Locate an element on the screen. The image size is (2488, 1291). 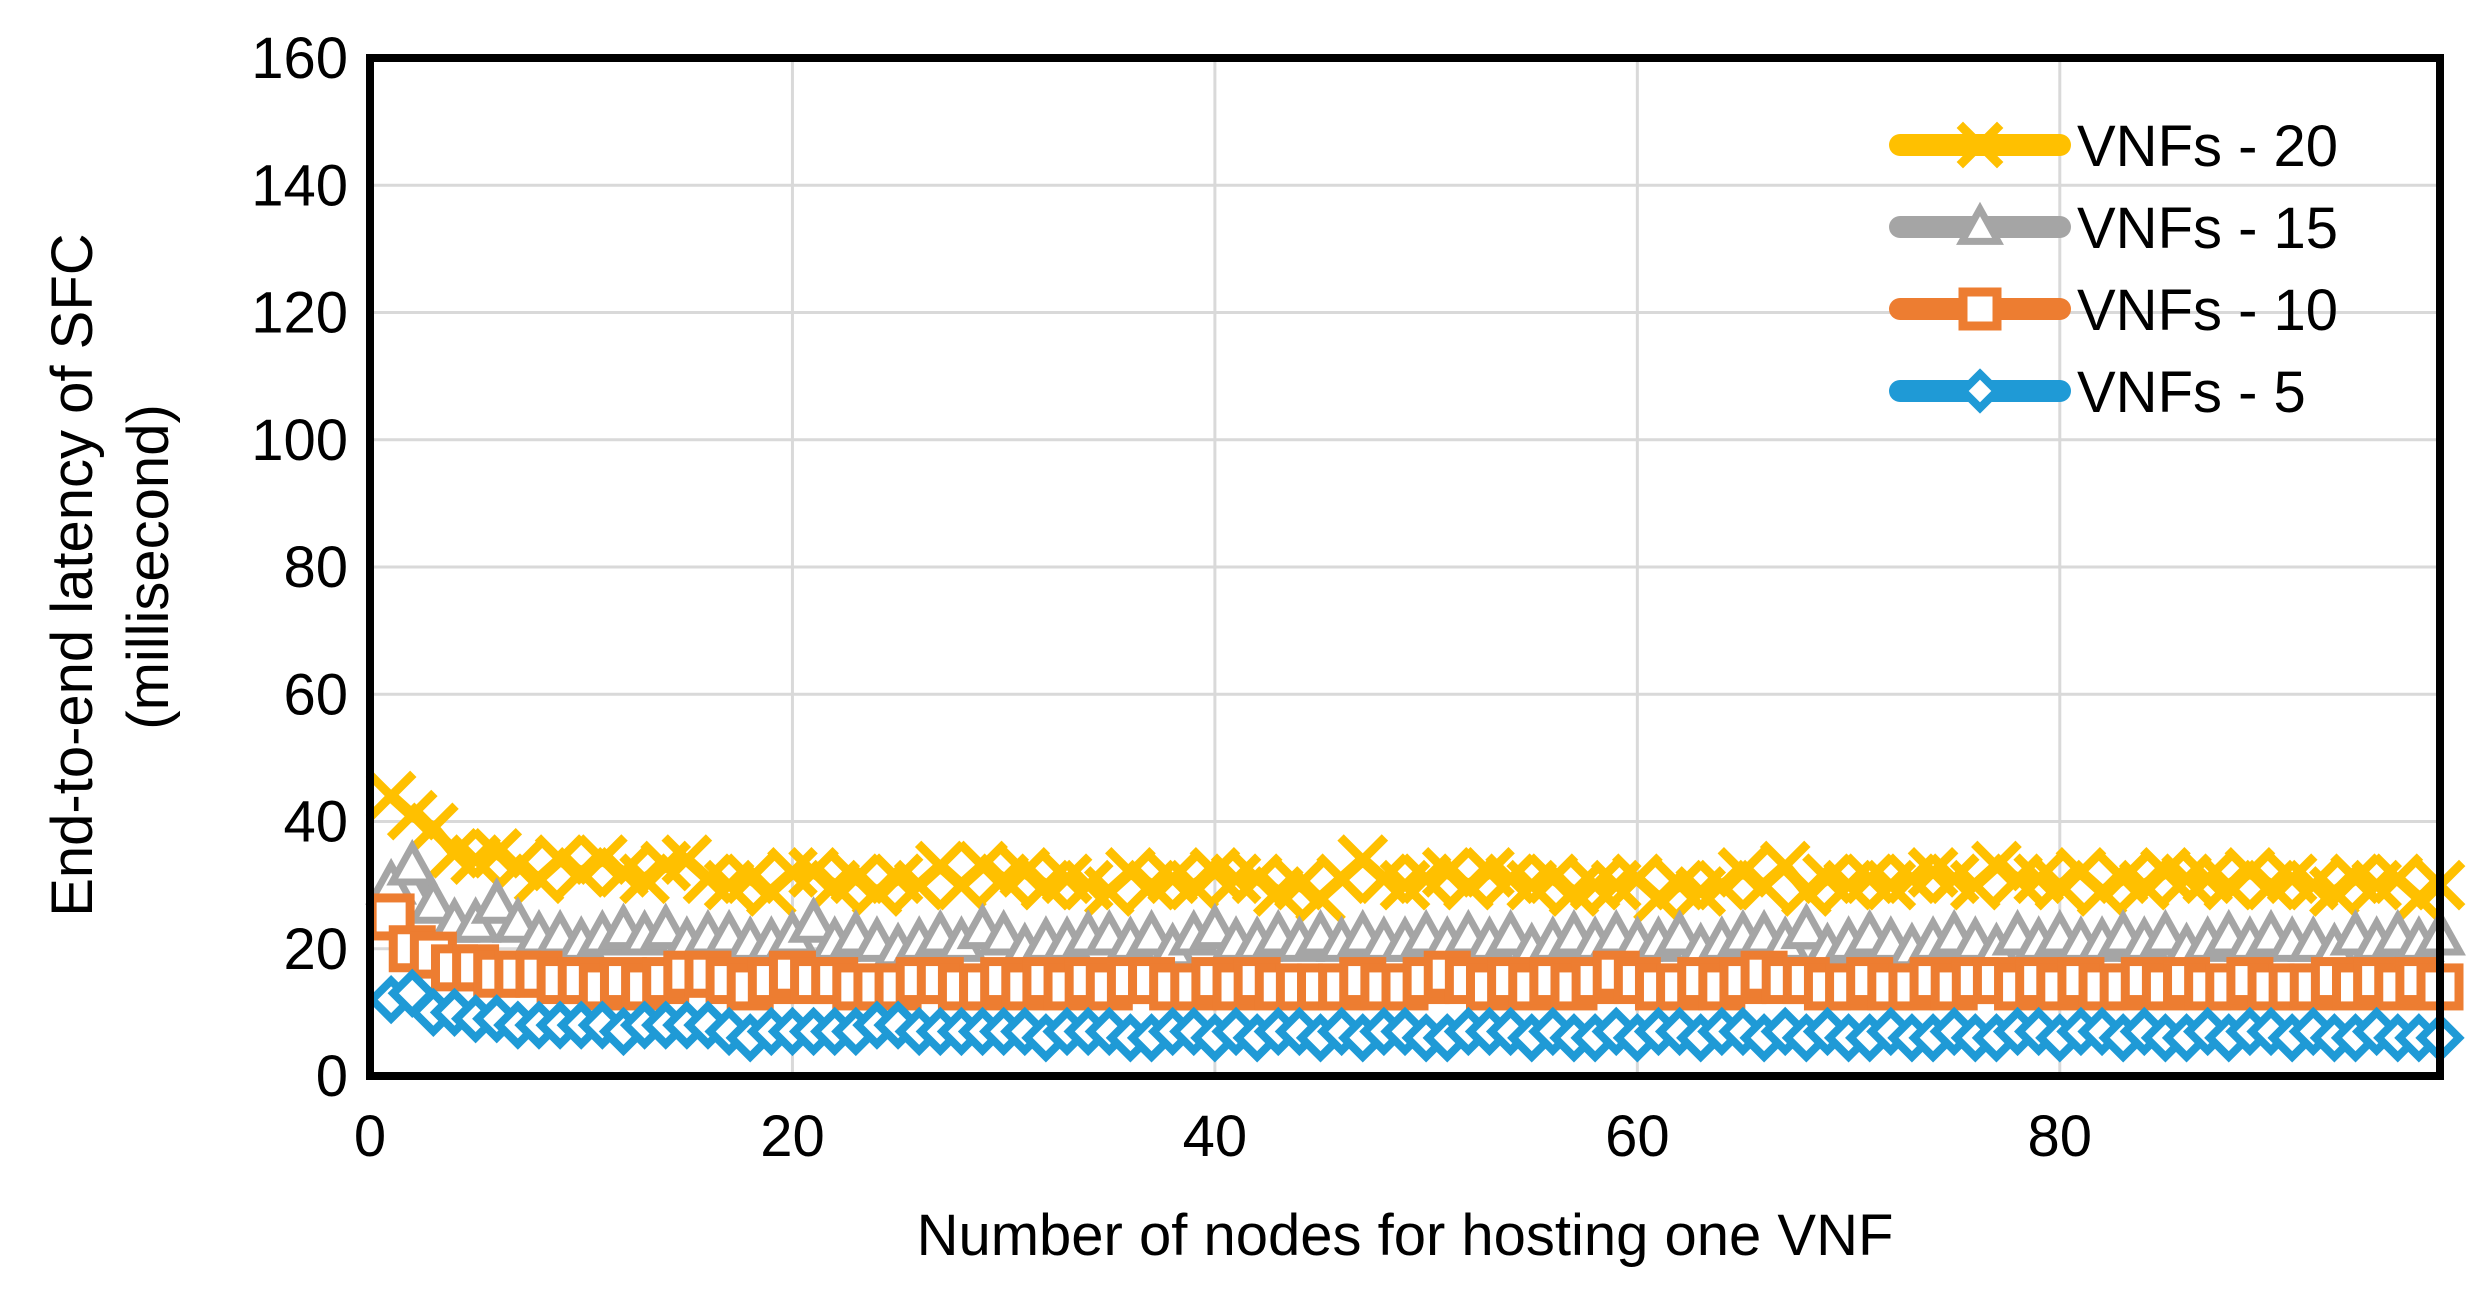
y-axis-tick-labels: 0 20 40 60 80 100 120 140 160 is located at coordinates (299, 567).